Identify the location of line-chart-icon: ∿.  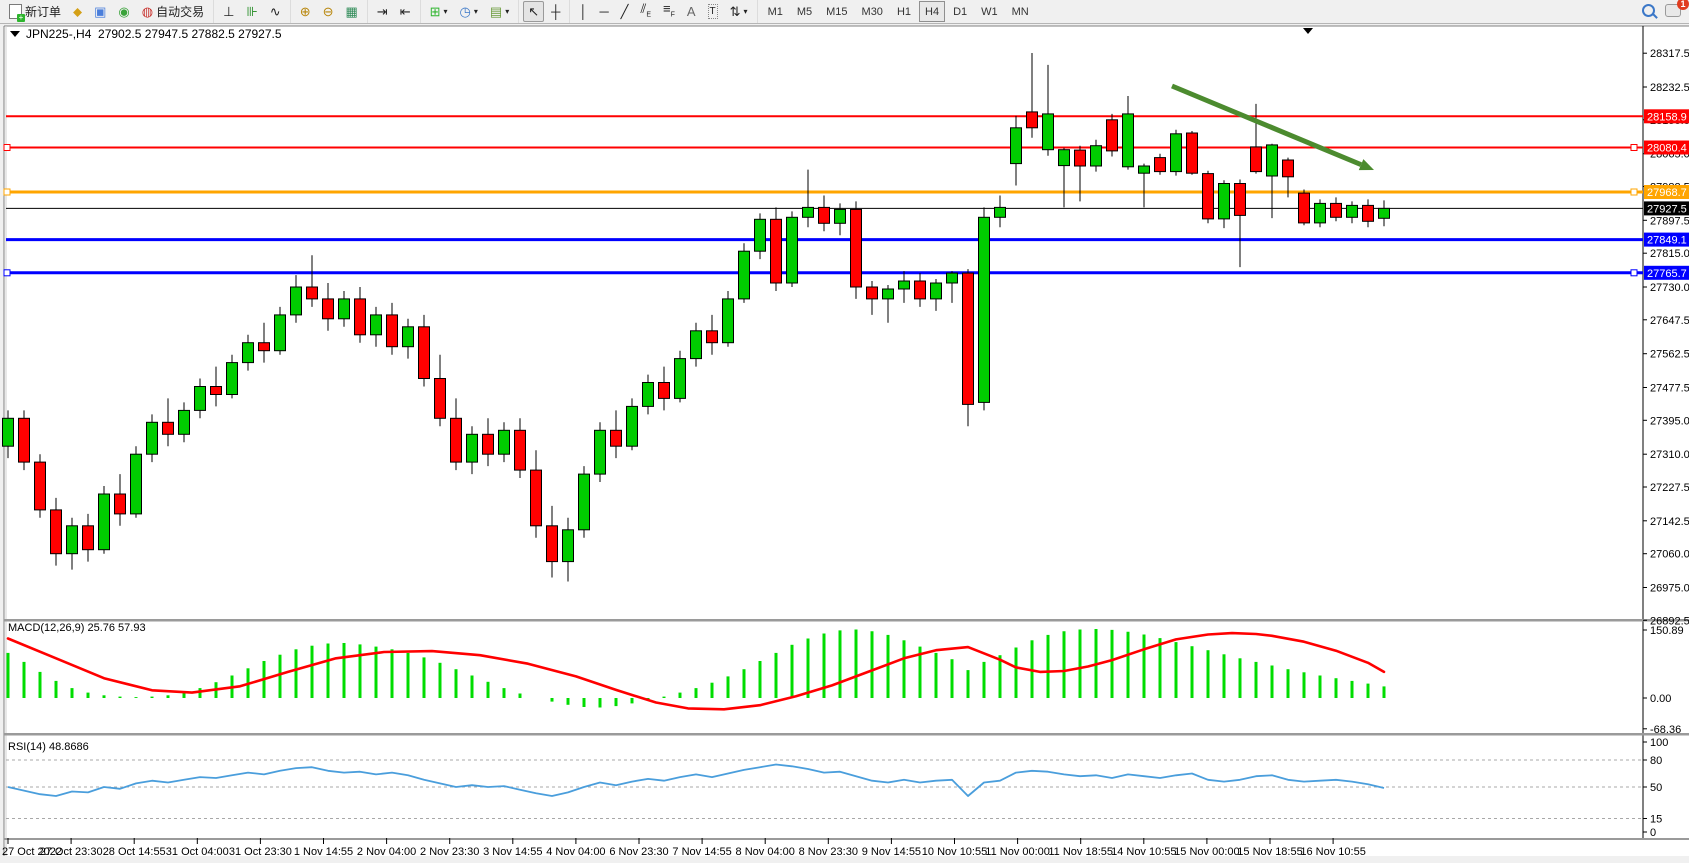
(275, 11).